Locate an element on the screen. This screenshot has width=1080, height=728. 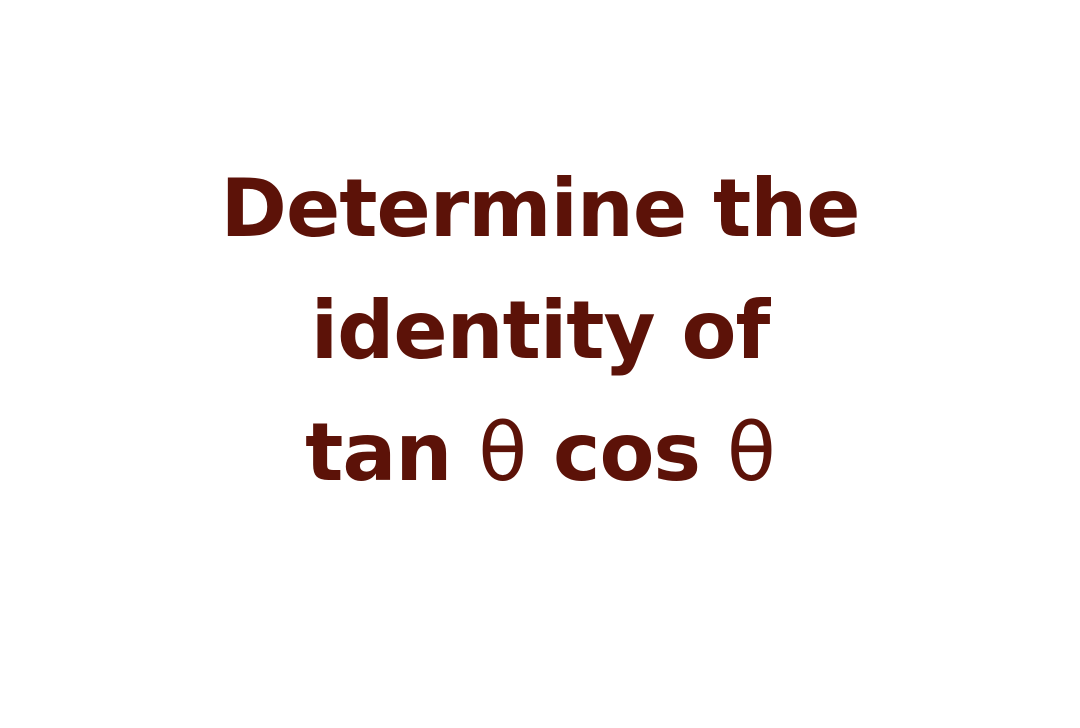
tan-term: tan is located at coordinates (378, 452).